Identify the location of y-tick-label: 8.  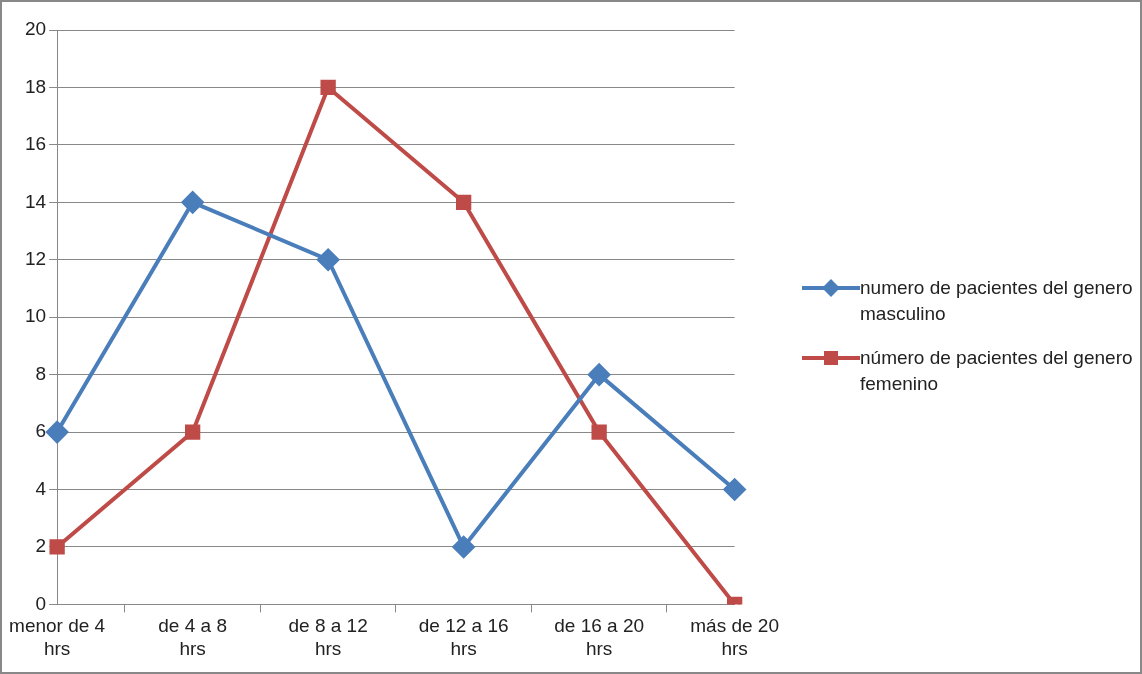
(41, 373).